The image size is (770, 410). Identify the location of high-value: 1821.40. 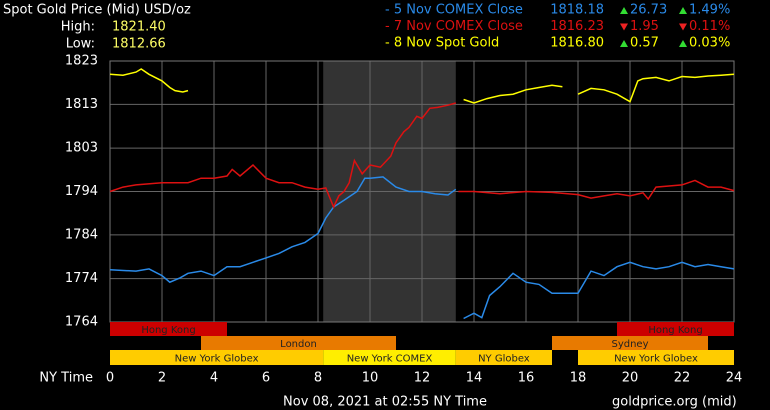
(139, 27).